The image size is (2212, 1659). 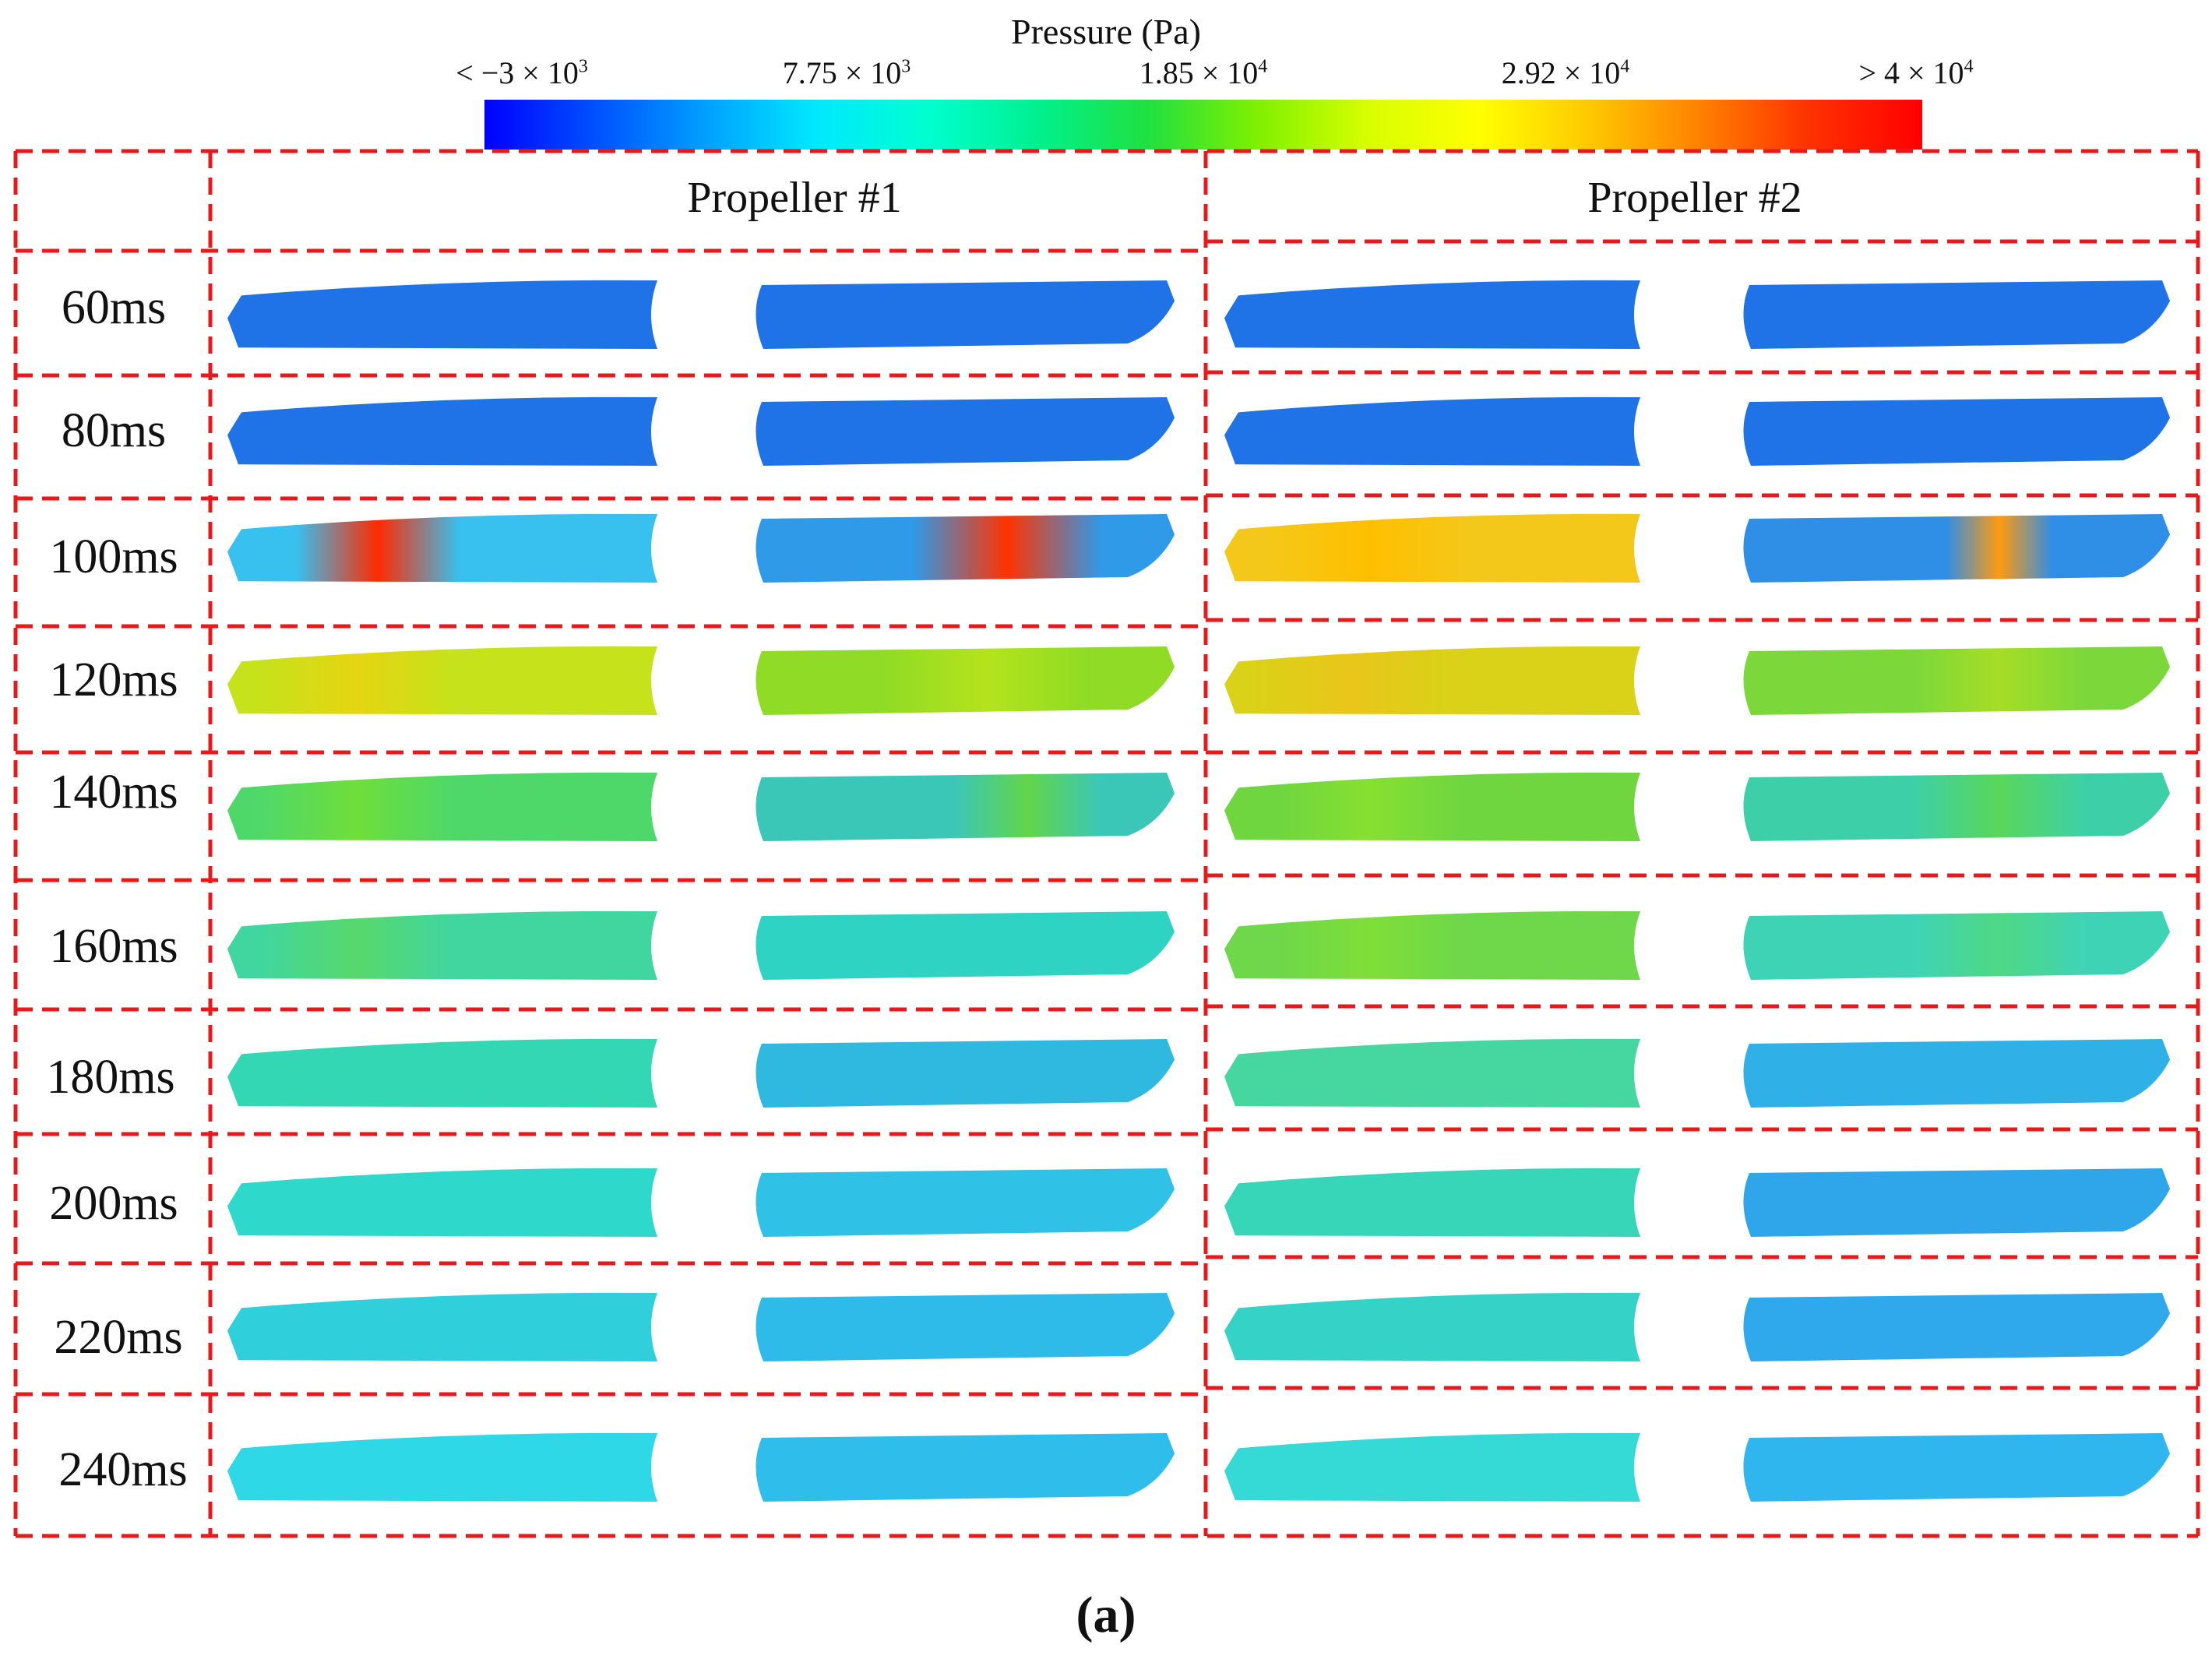 I want to click on row-label-120ms: 120ms, so click(x=114, y=679).